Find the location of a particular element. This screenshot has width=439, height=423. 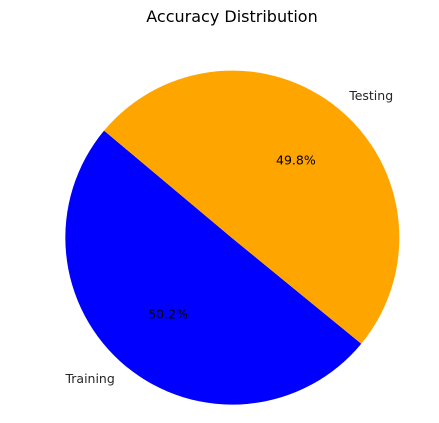

chart-title: Accuracy Distribution is located at coordinates (231, 16).